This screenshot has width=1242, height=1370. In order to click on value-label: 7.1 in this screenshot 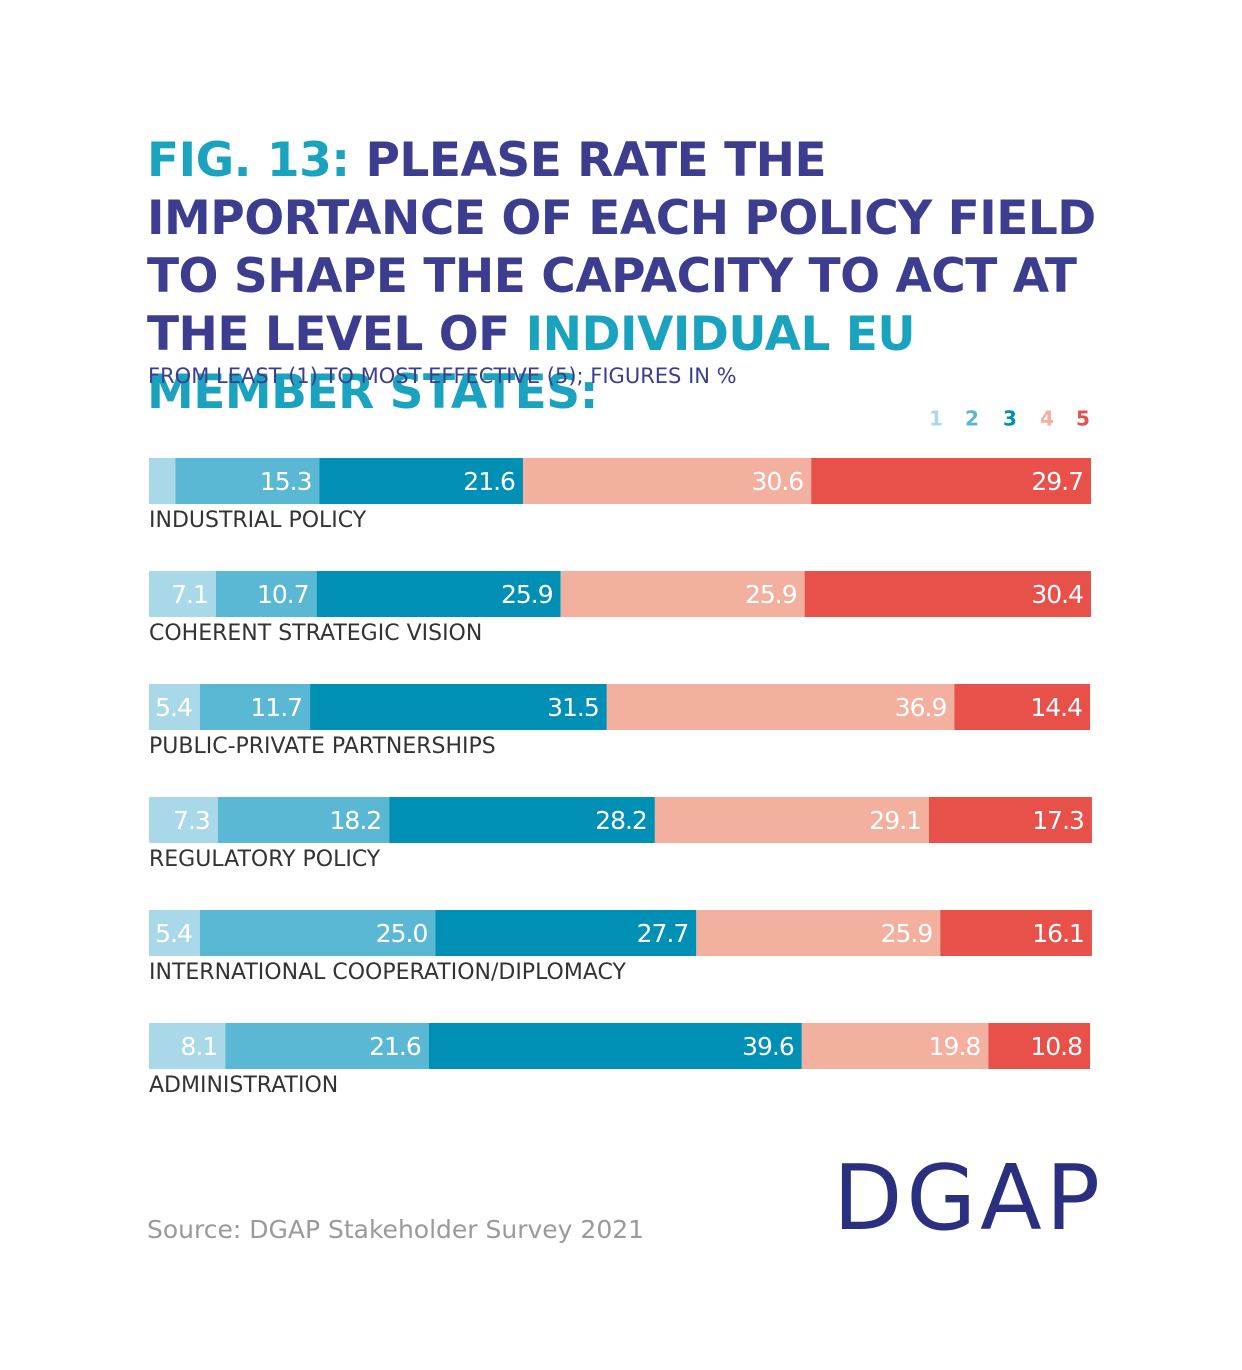, I will do `click(189, 594)`.